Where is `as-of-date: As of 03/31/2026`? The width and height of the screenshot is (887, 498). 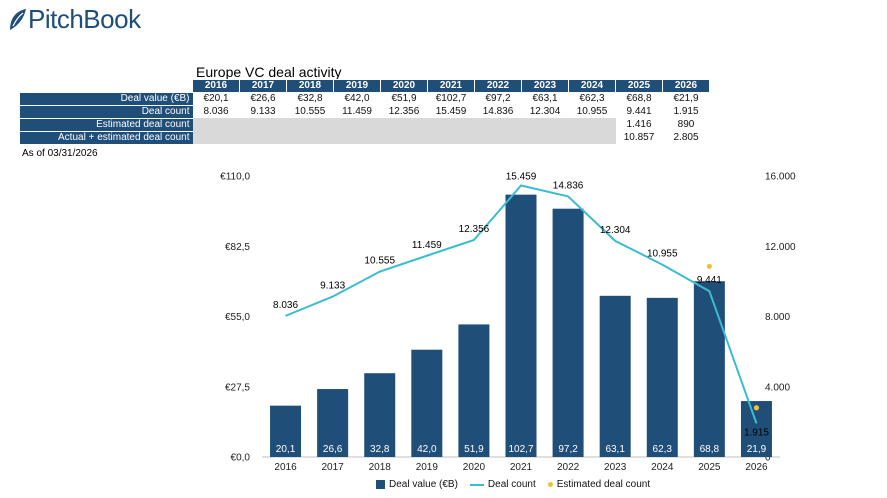
as-of-date: As of 03/31/2026 is located at coordinates (60, 153).